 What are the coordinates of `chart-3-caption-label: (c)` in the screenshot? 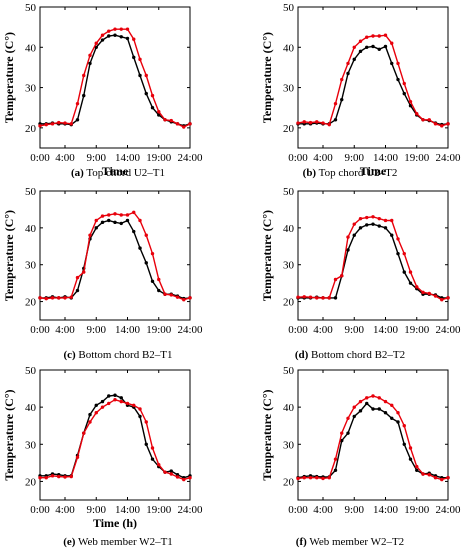 It's located at (69, 355).